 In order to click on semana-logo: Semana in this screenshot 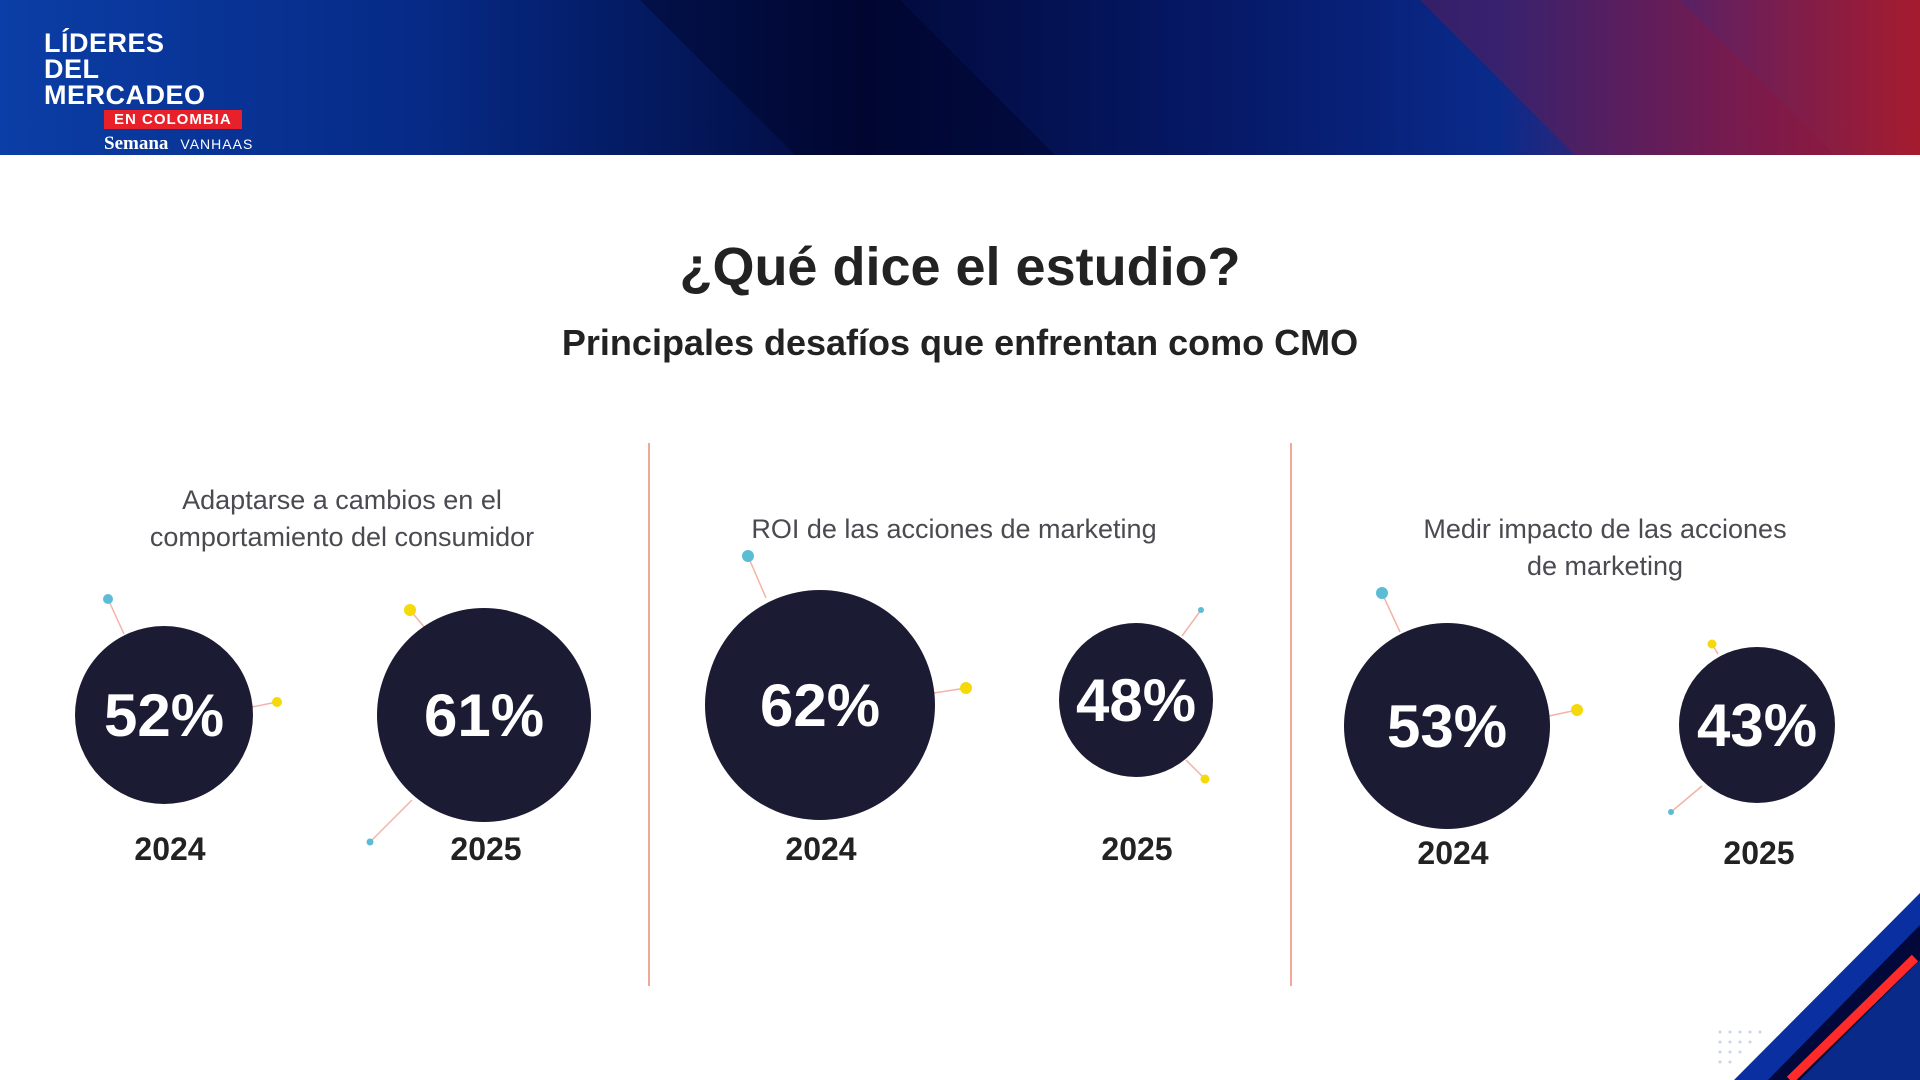, I will do `click(136, 143)`.